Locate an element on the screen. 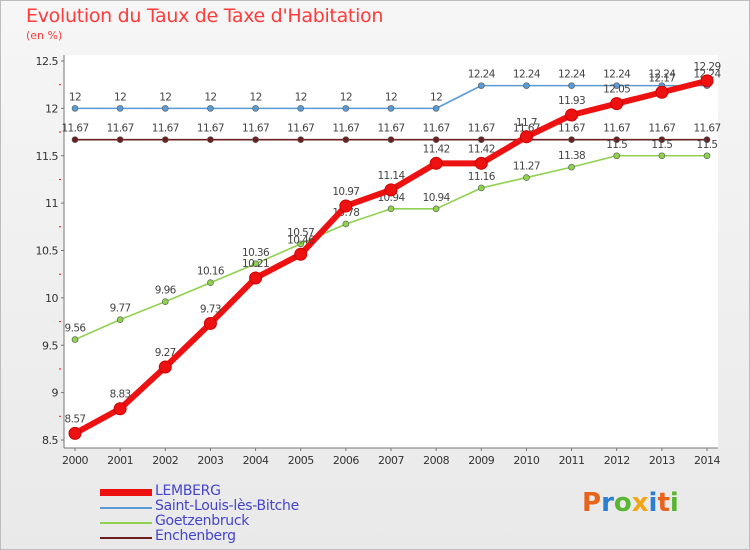  y-tick-label: 8.5 is located at coordinates (50, 440).